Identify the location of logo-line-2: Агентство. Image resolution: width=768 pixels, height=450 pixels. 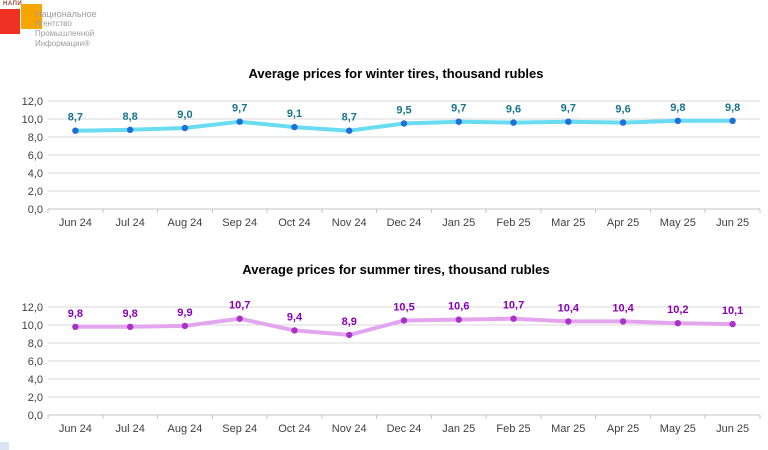
(53, 23).